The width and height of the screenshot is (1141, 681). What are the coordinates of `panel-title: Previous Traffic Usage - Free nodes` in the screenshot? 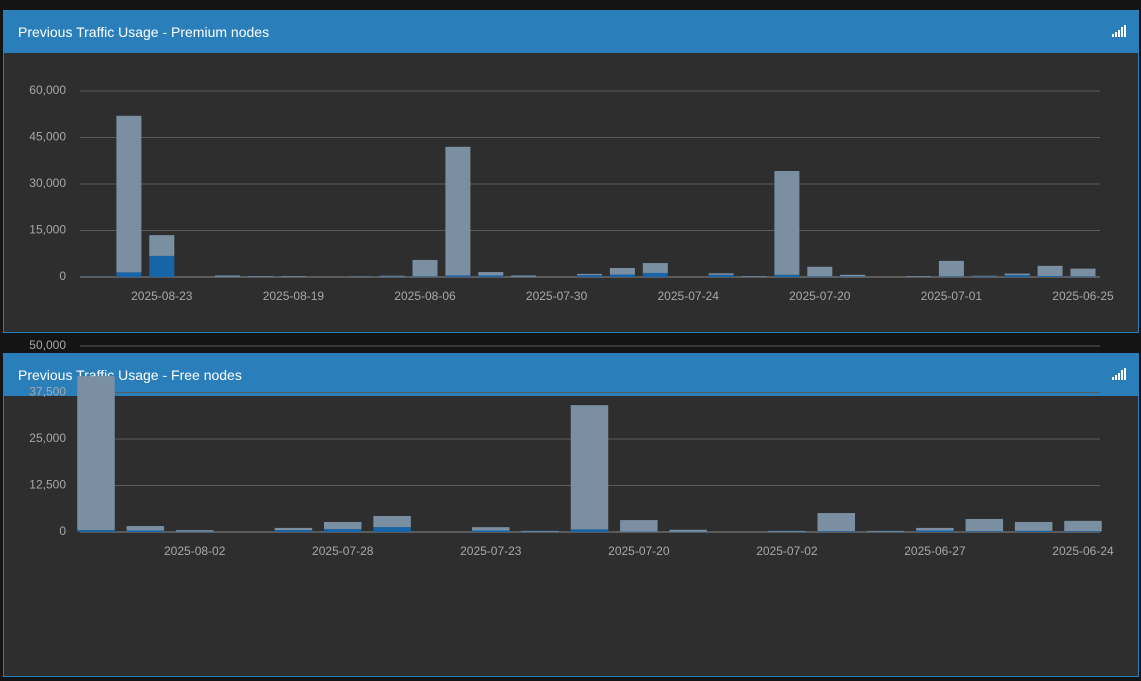 It's located at (130, 375).